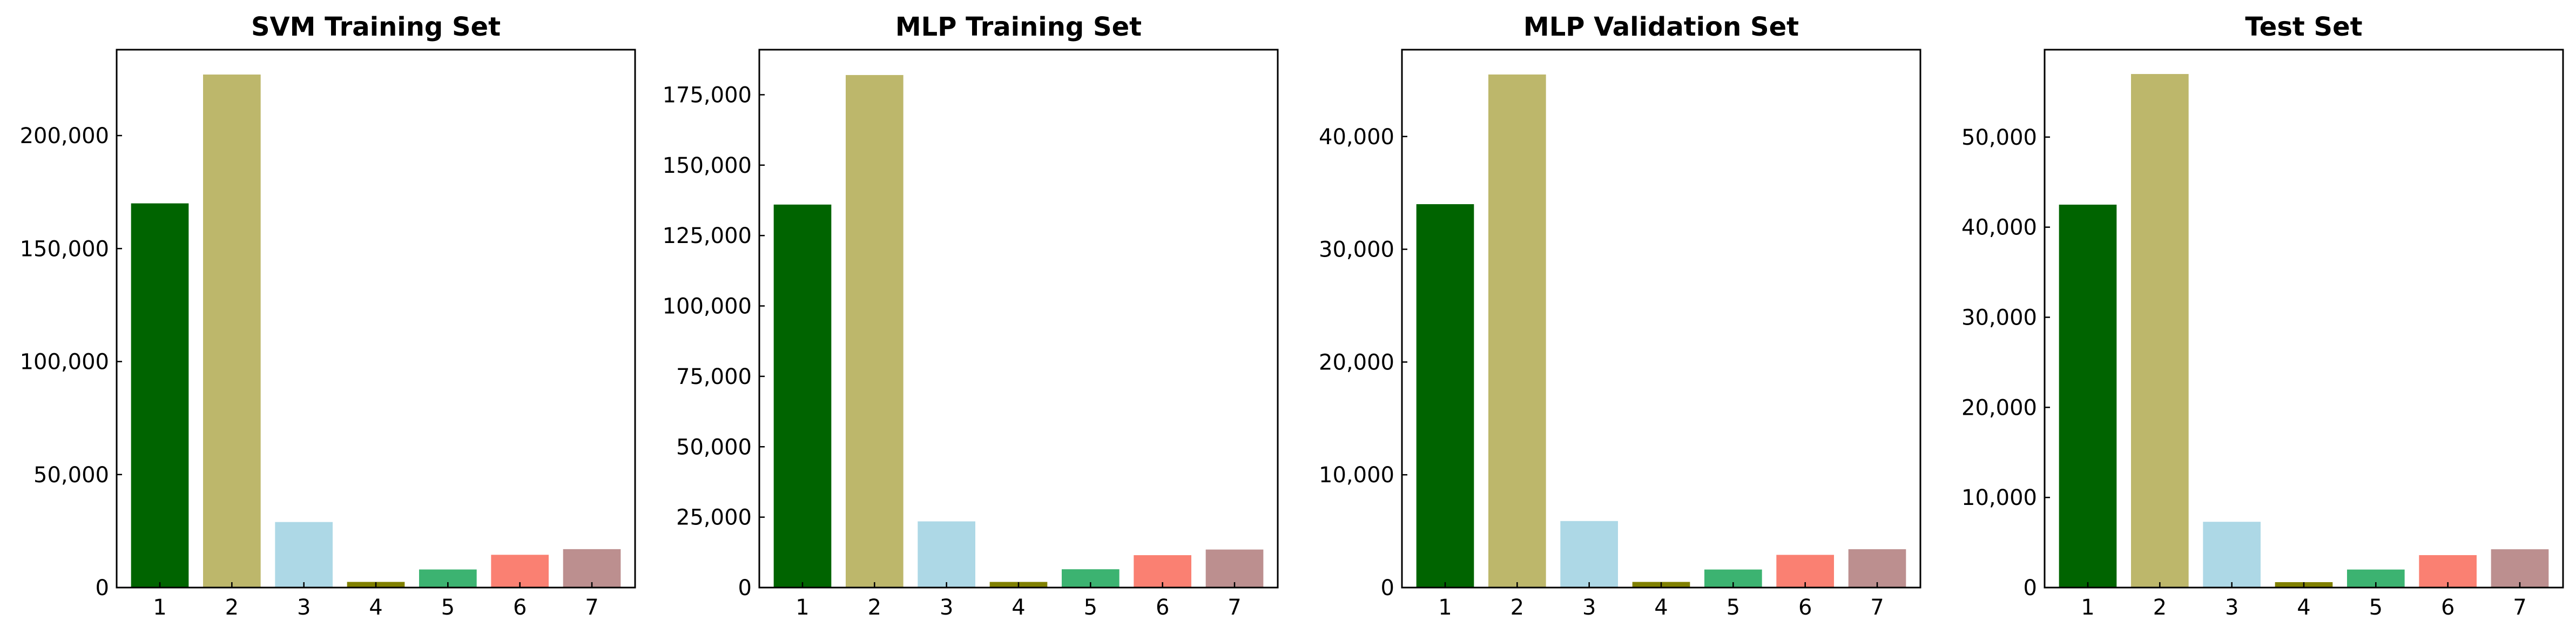 Image resolution: width=2576 pixels, height=634 pixels. What do you see at coordinates (376, 27) in the screenshot?
I see `panel-title: SVM Training Set` at bounding box center [376, 27].